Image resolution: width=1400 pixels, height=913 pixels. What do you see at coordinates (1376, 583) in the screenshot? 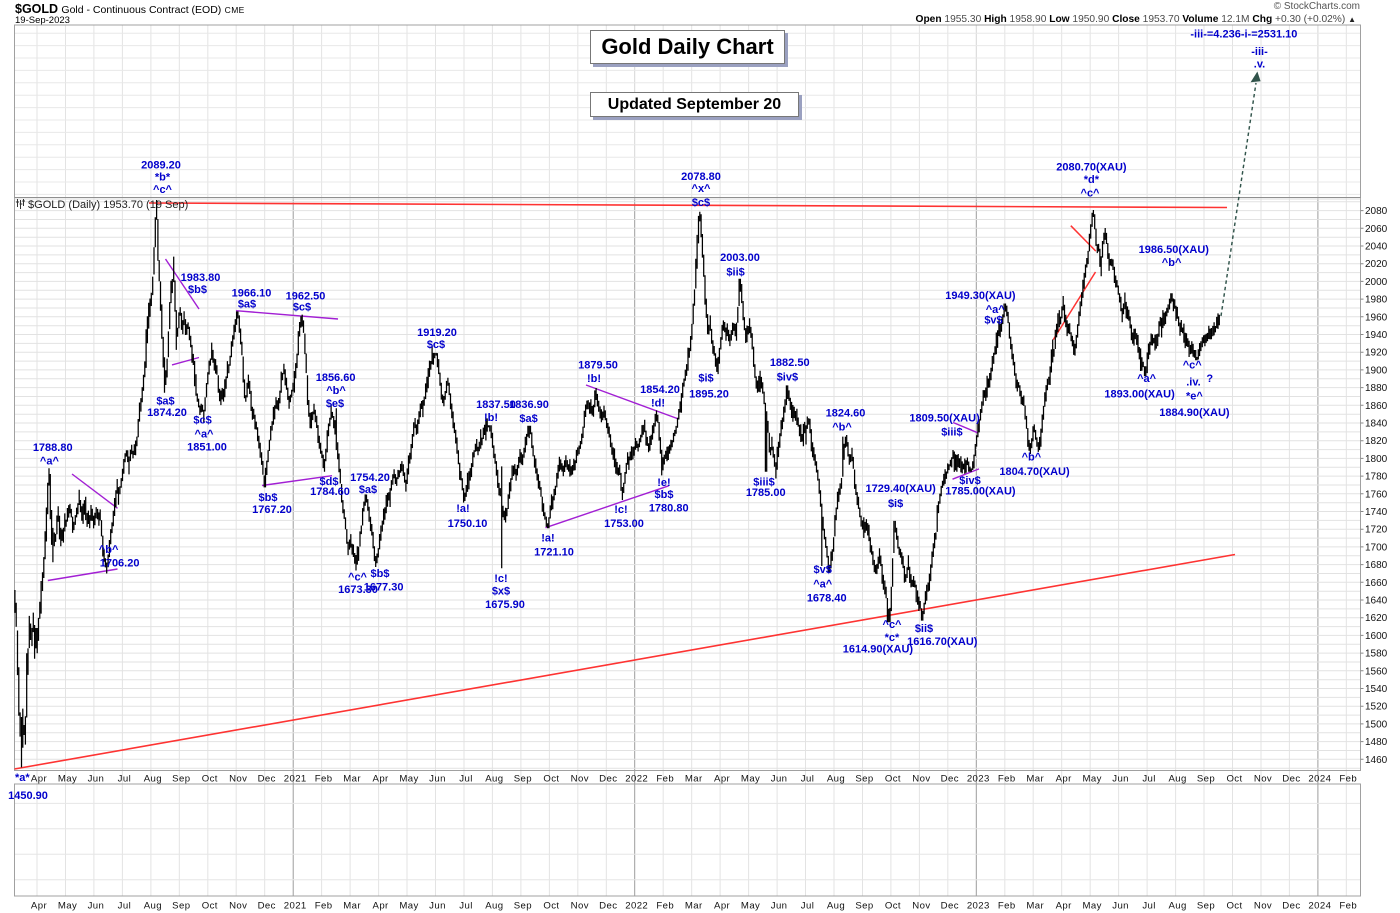
I see `svg-text: 1660` at bounding box center [1376, 583].